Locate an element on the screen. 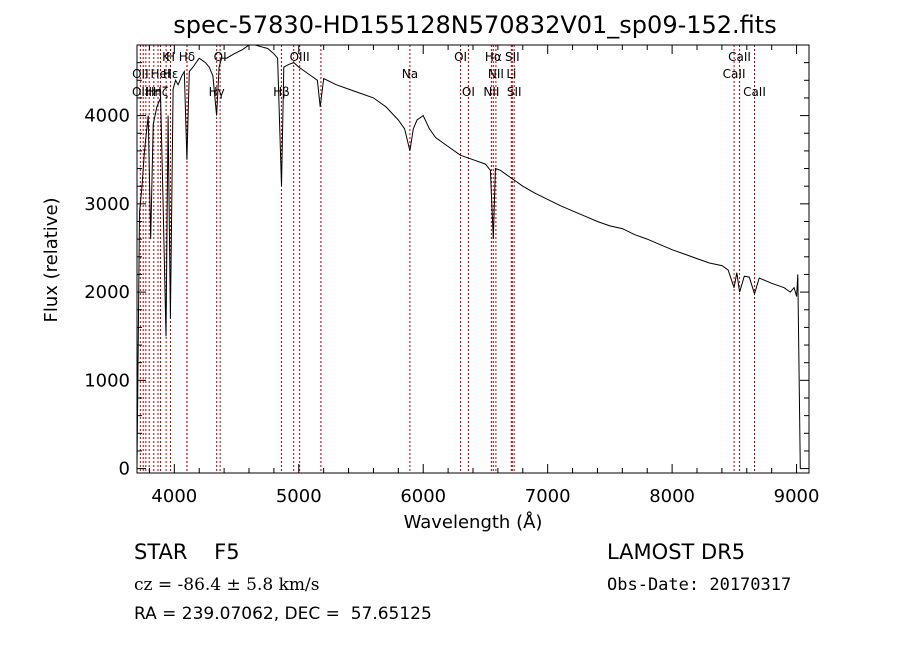  line-label: Na is located at coordinates (410, 74).